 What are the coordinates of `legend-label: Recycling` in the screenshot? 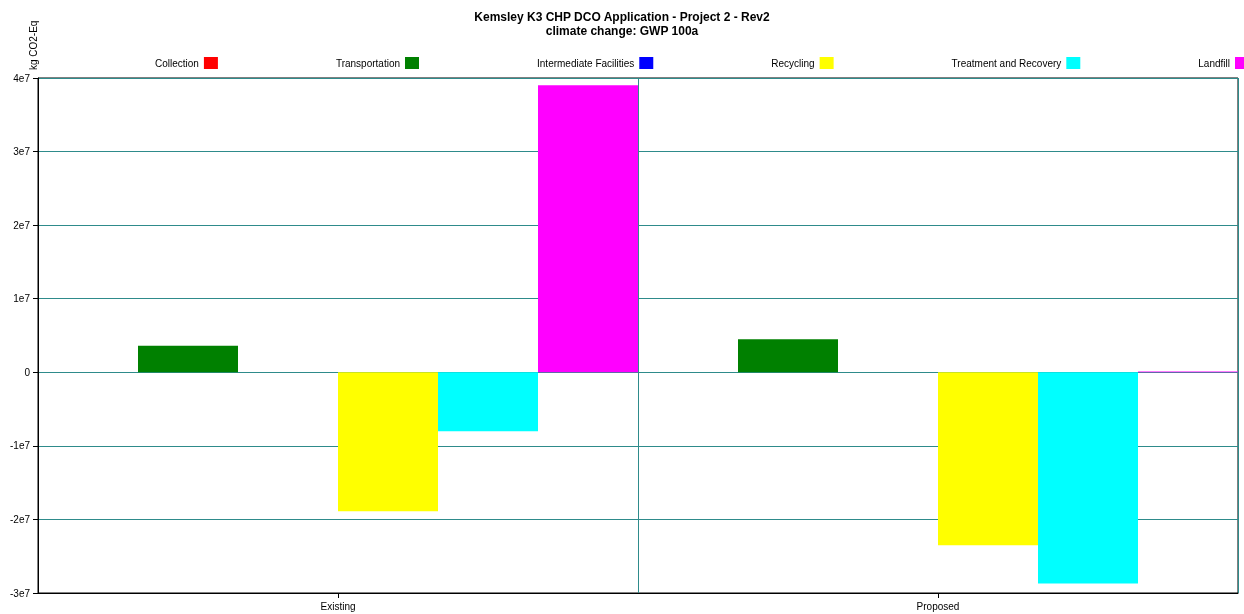 It's located at (793, 63).